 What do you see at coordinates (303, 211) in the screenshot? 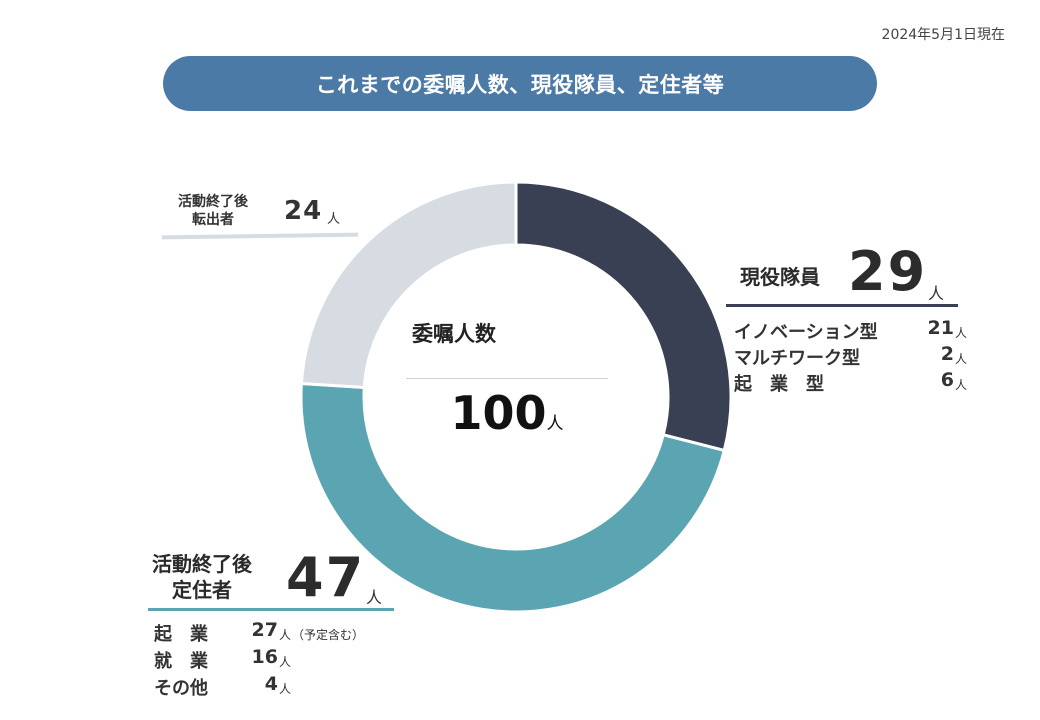
I see `moved-count: 24` at bounding box center [303, 211].